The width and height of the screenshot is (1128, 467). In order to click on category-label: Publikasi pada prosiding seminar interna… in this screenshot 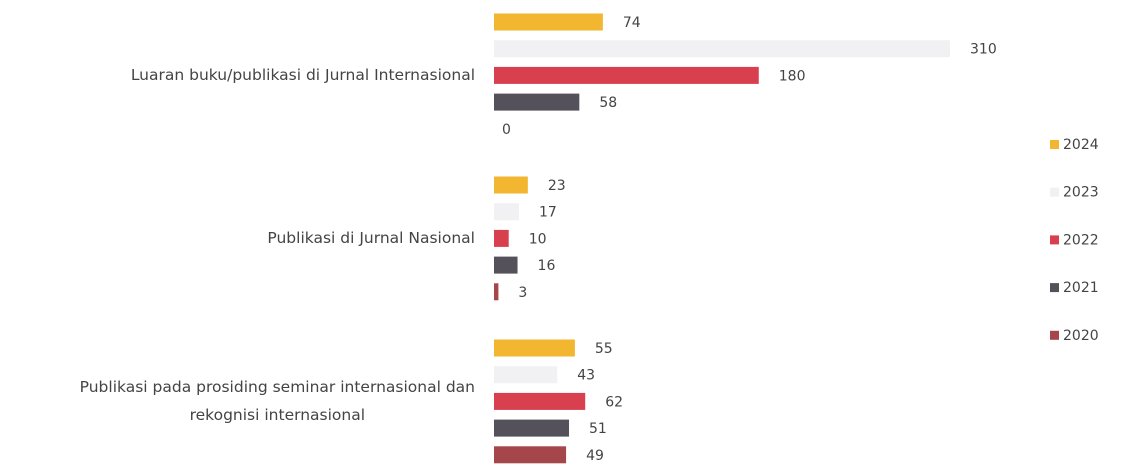, I will do `click(277, 401)`.